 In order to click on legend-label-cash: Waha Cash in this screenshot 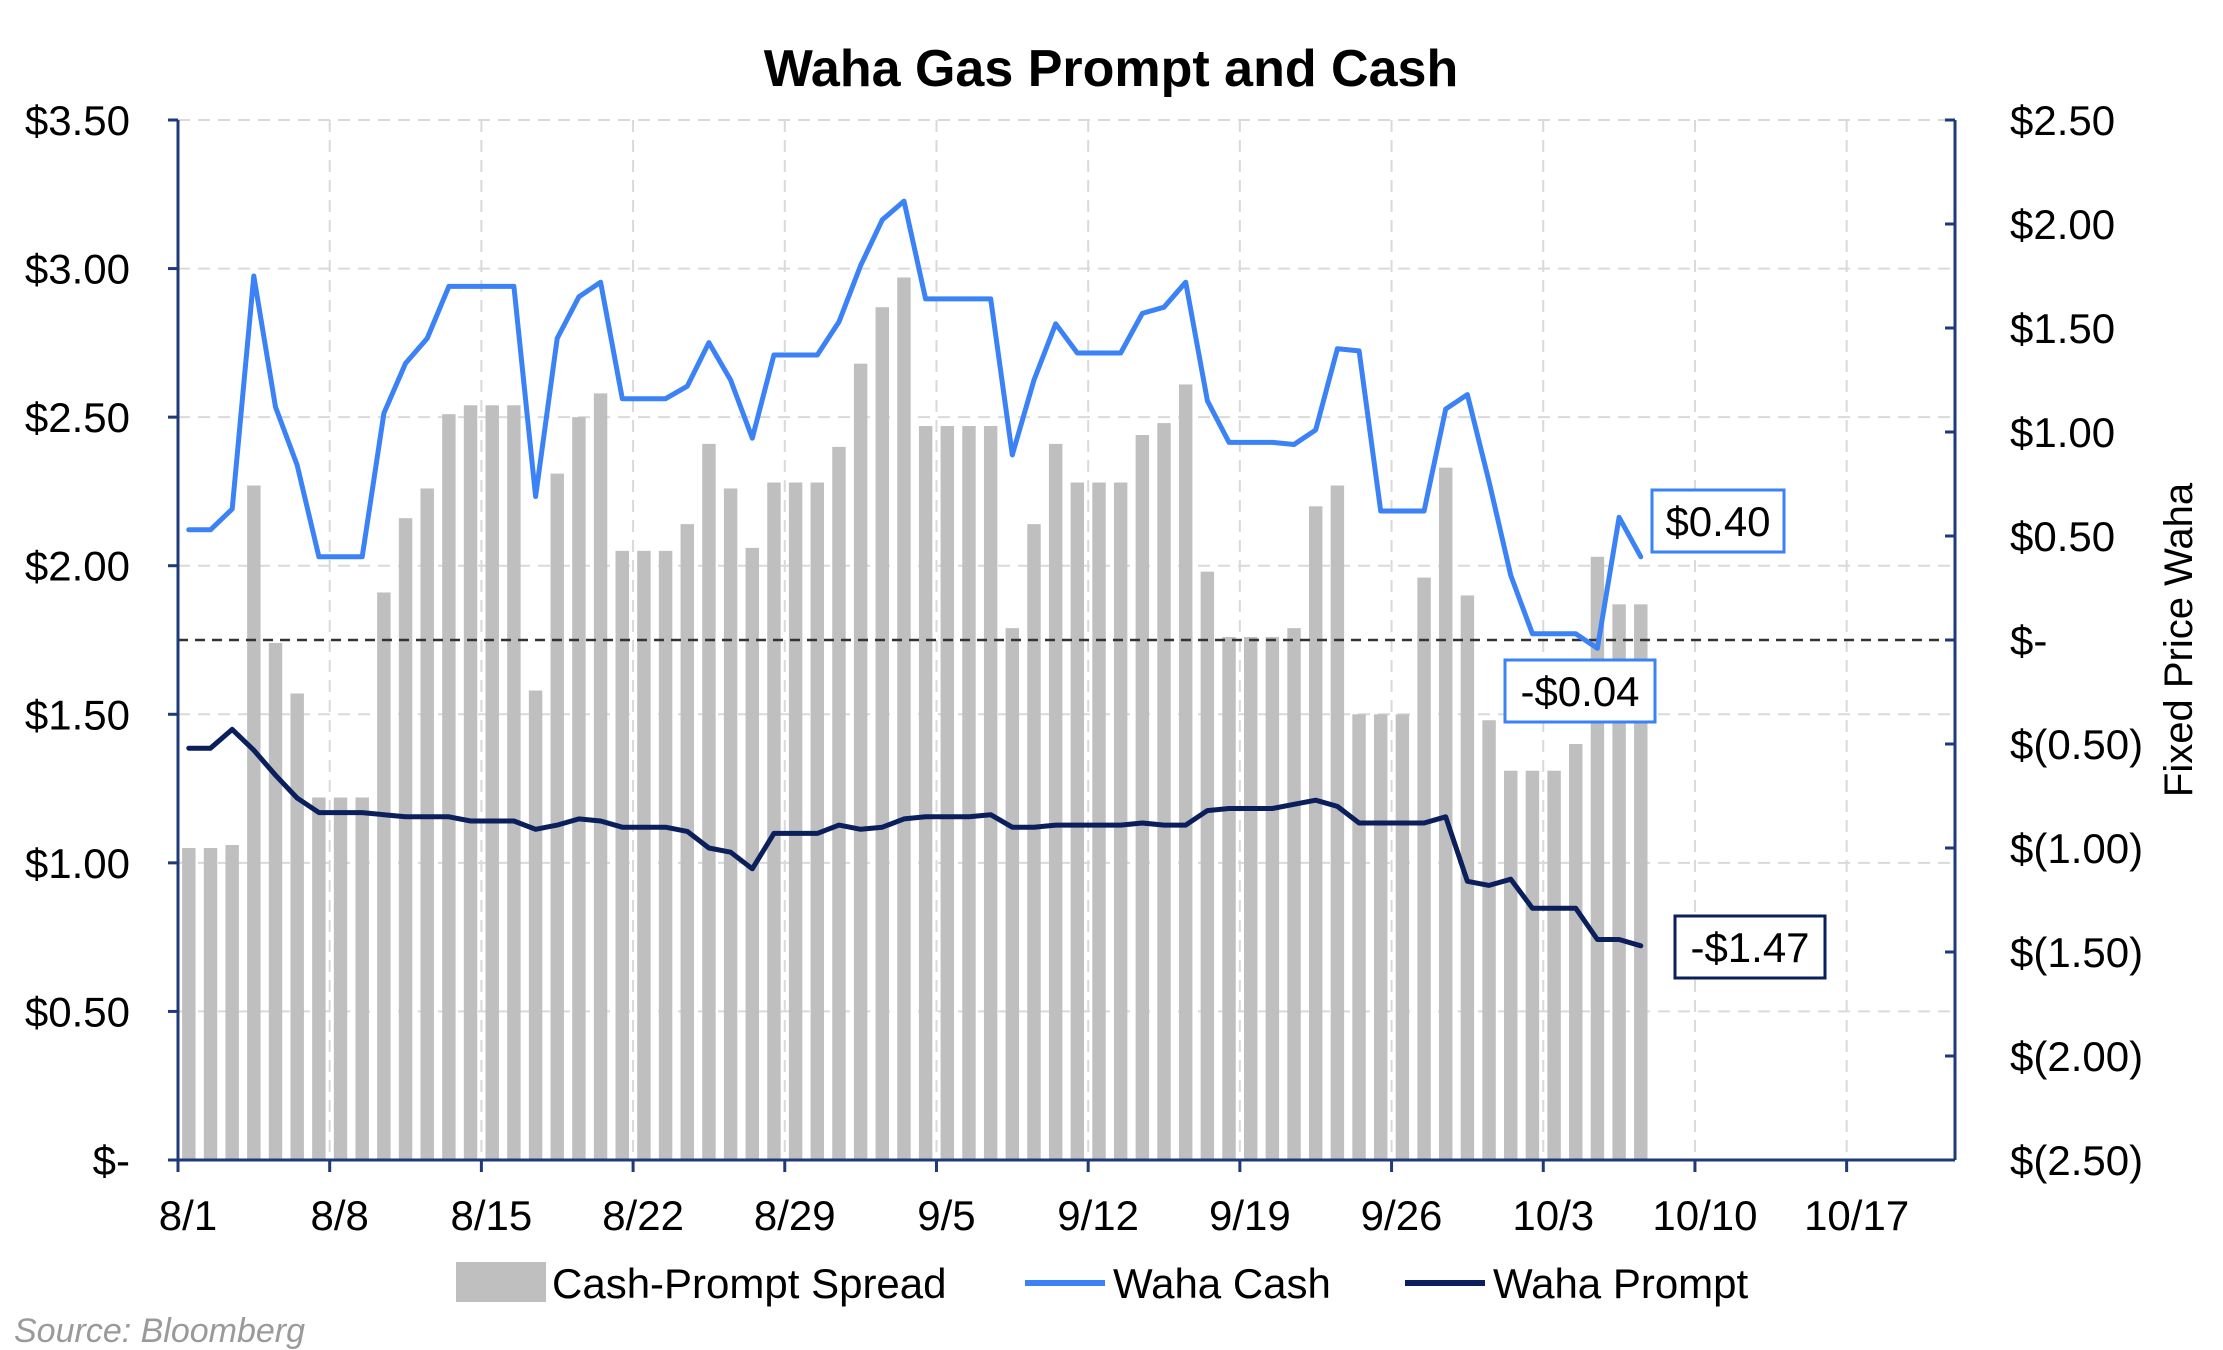, I will do `click(1222, 1283)`.